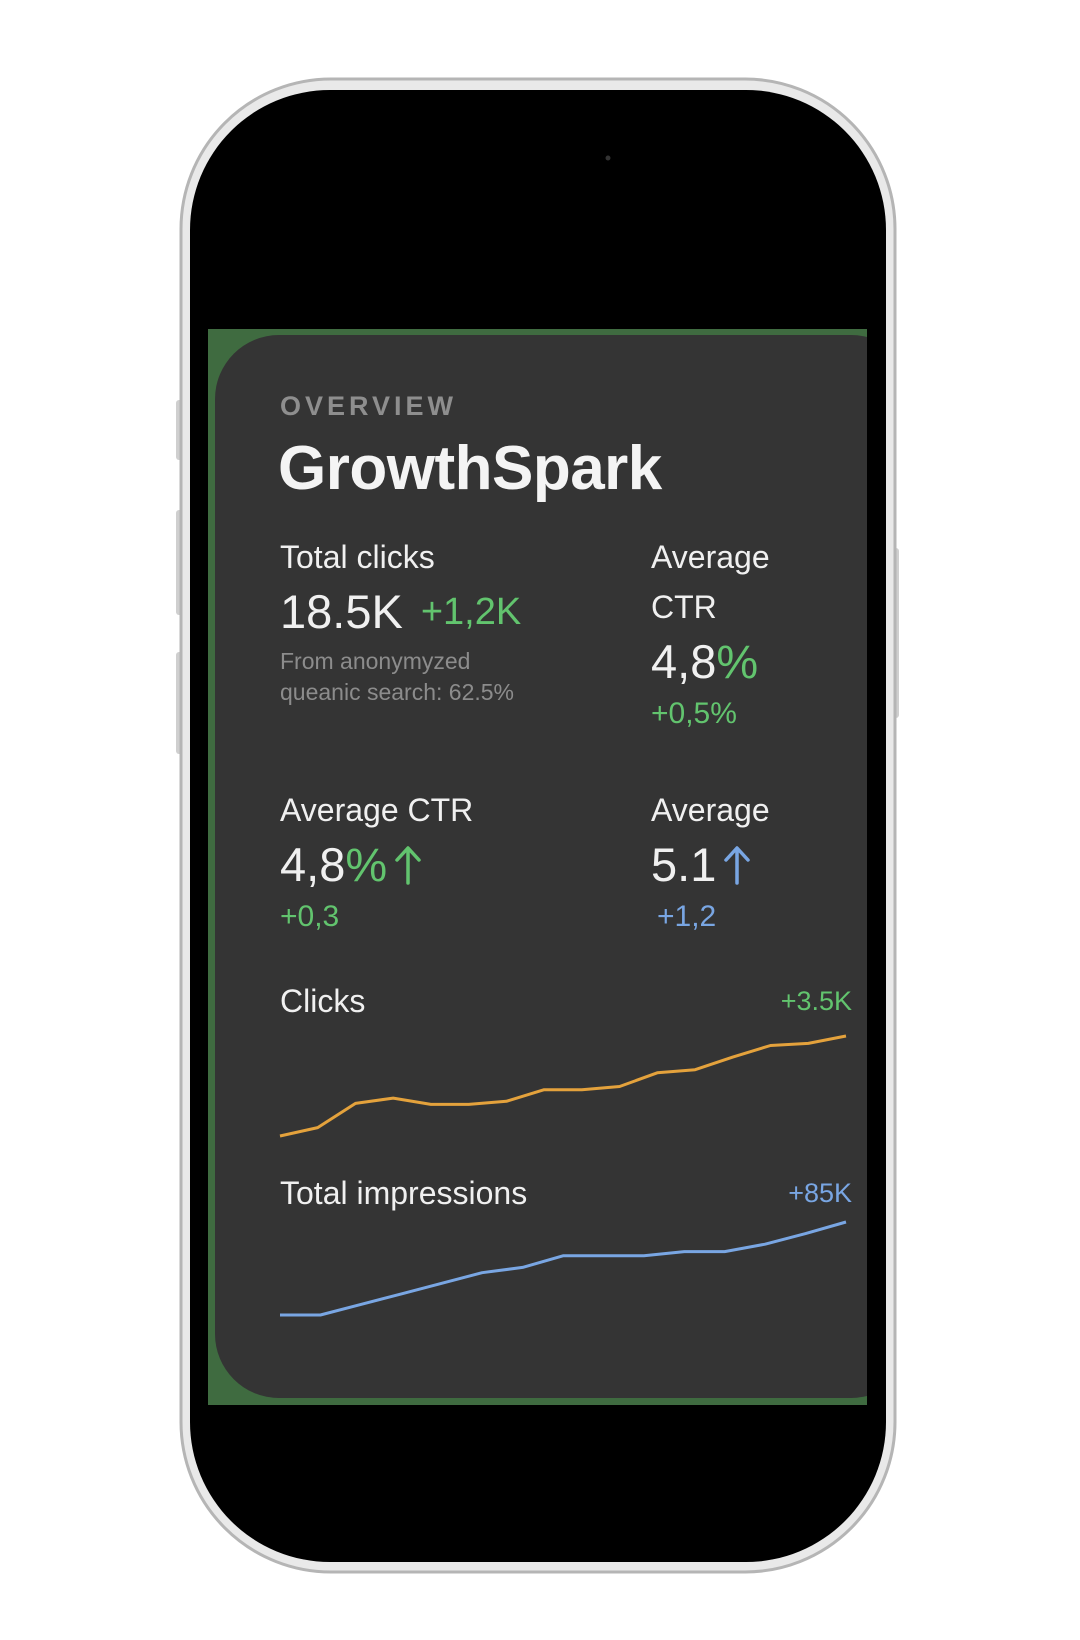 Image resolution: width=1080 pixels, height=1640 pixels. Describe the element at coordinates (563, 1175) in the screenshot. I see `sparklines` at that location.